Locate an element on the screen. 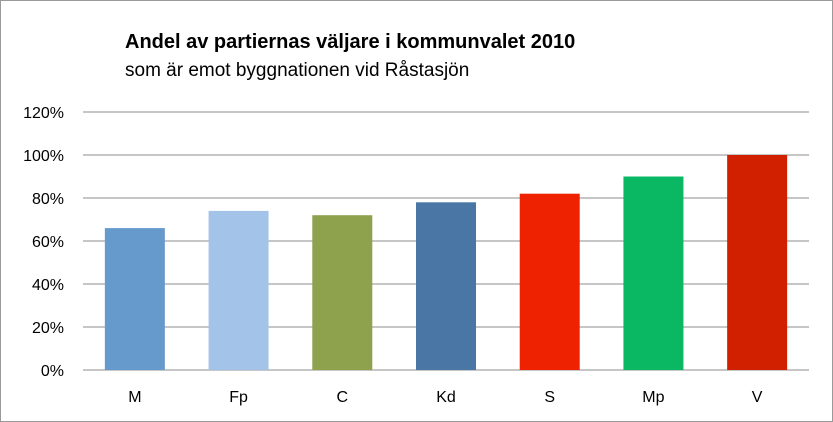 This screenshot has height=422, width=833. y-tick-label: 100% is located at coordinates (43, 156).